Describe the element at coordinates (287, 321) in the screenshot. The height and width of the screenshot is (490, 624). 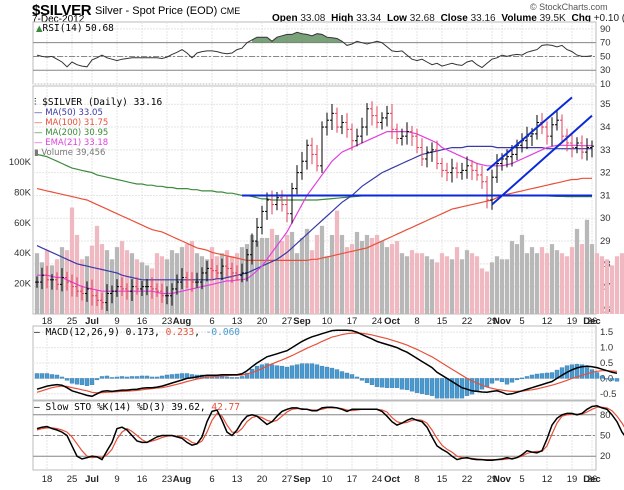
I see `price-xtick-label: 27` at that location.